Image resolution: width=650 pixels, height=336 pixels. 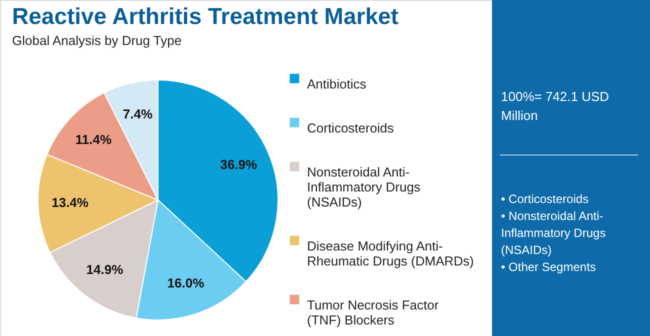 I want to click on data-label: 11.4%, so click(x=93, y=140).